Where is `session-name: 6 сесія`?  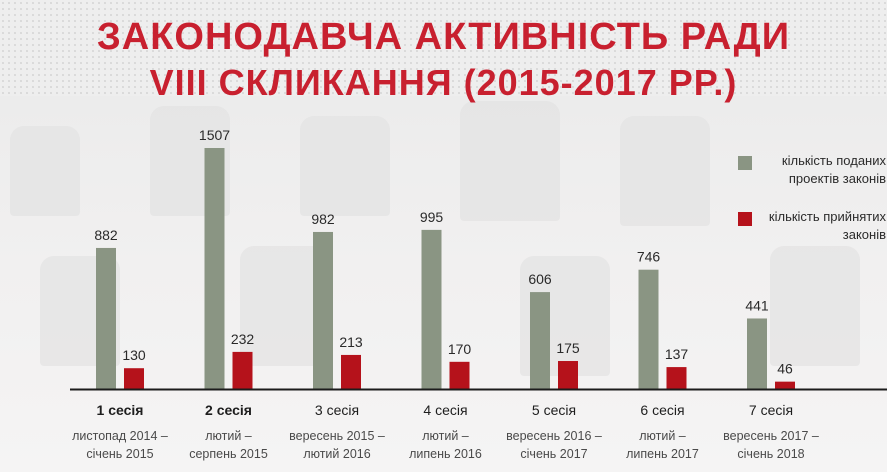 session-name: 6 сесія is located at coordinates (662, 410).